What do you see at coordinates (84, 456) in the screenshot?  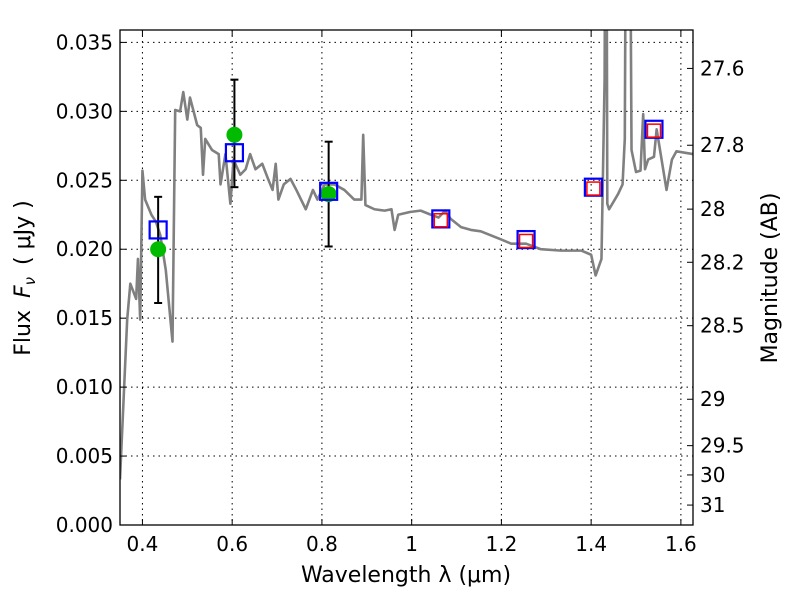 I see `y-tick-label: 0.005` at bounding box center [84, 456].